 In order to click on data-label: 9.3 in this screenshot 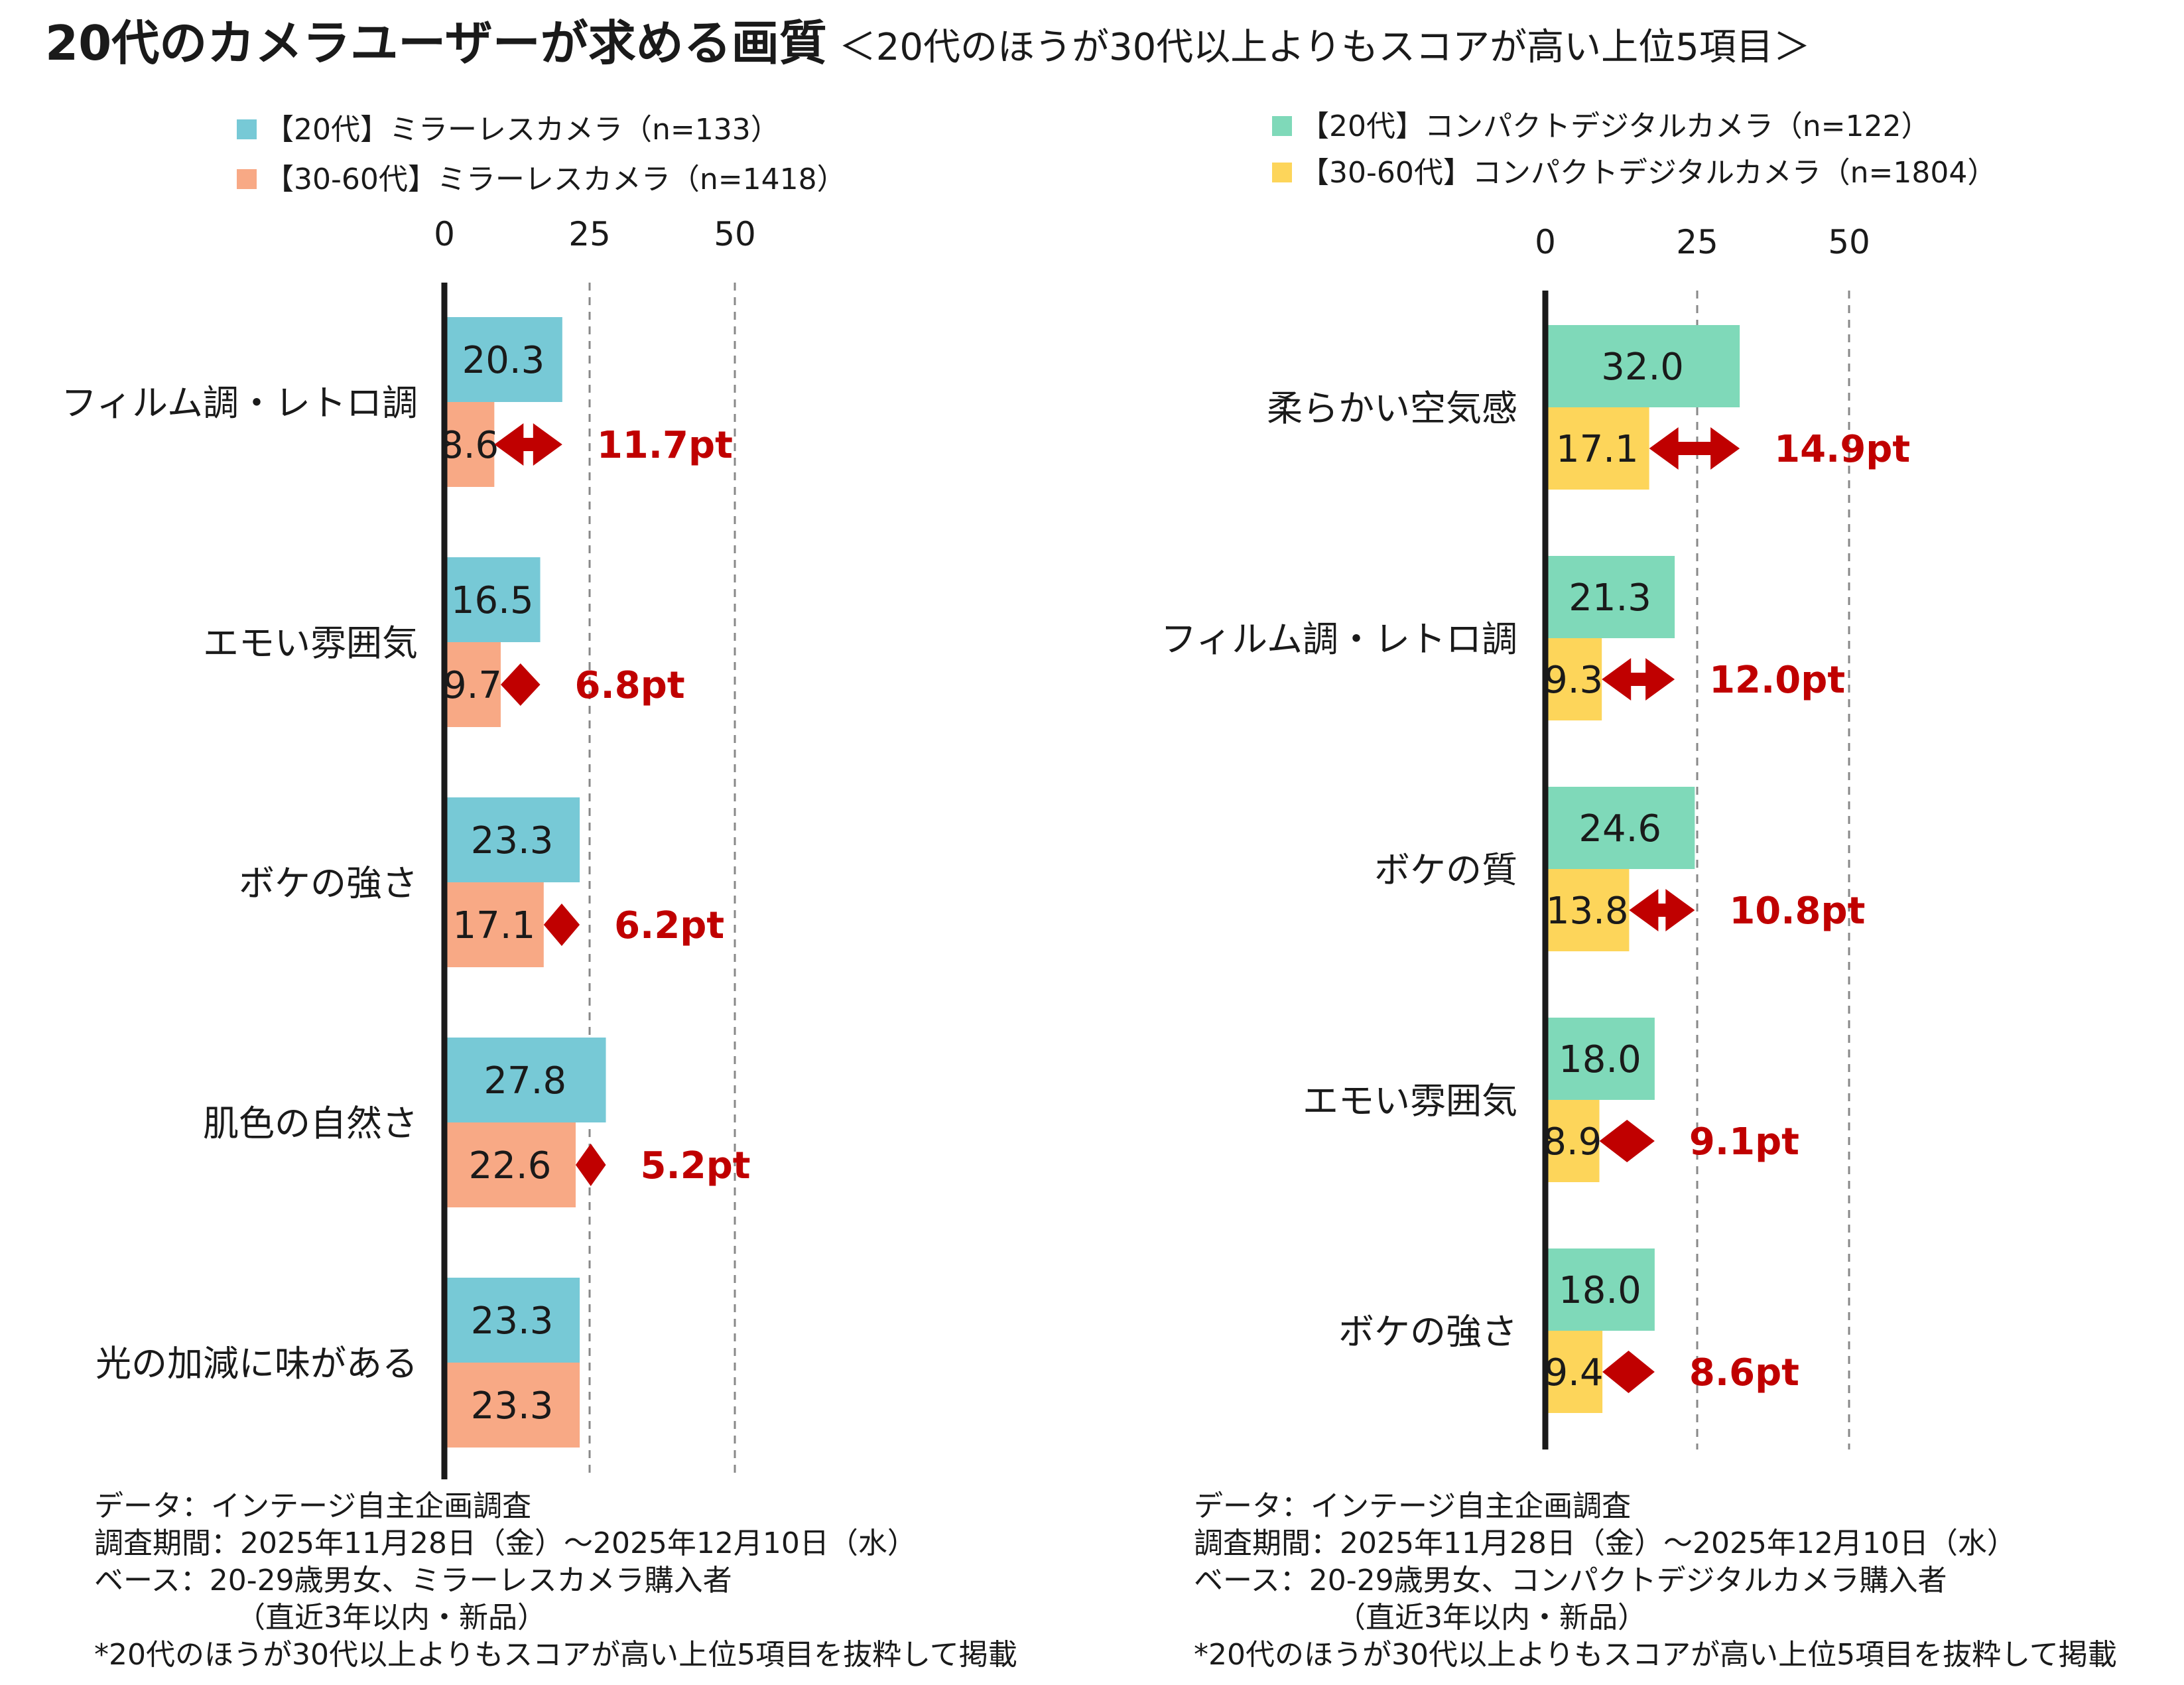, I will do `click(1573, 681)`.